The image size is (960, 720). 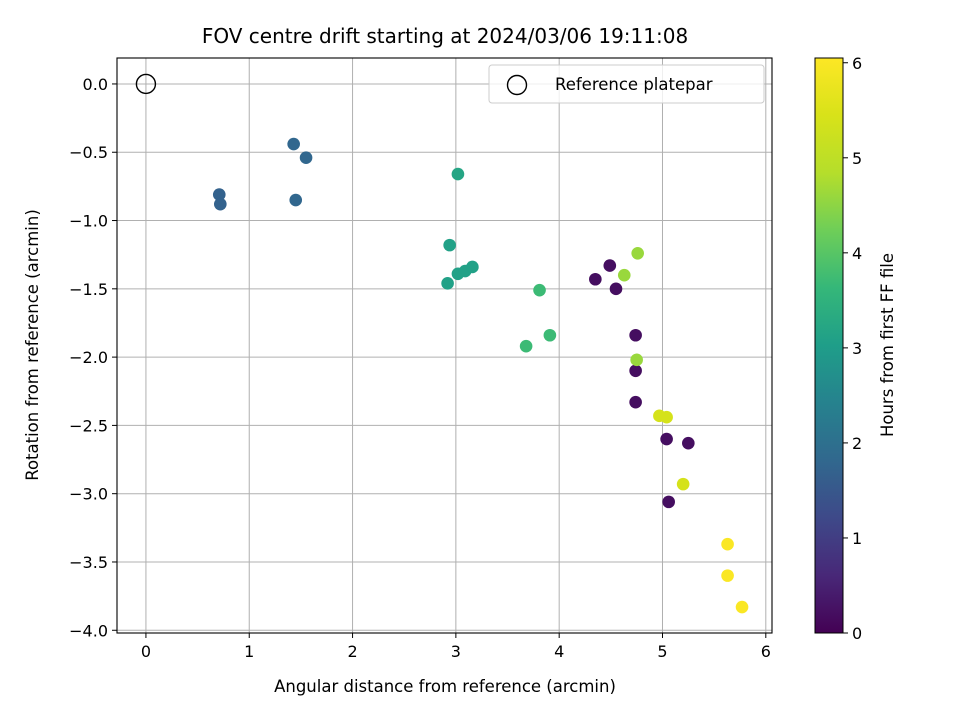 What do you see at coordinates (456, 651) in the screenshot?
I see `x-tick-label: 3` at bounding box center [456, 651].